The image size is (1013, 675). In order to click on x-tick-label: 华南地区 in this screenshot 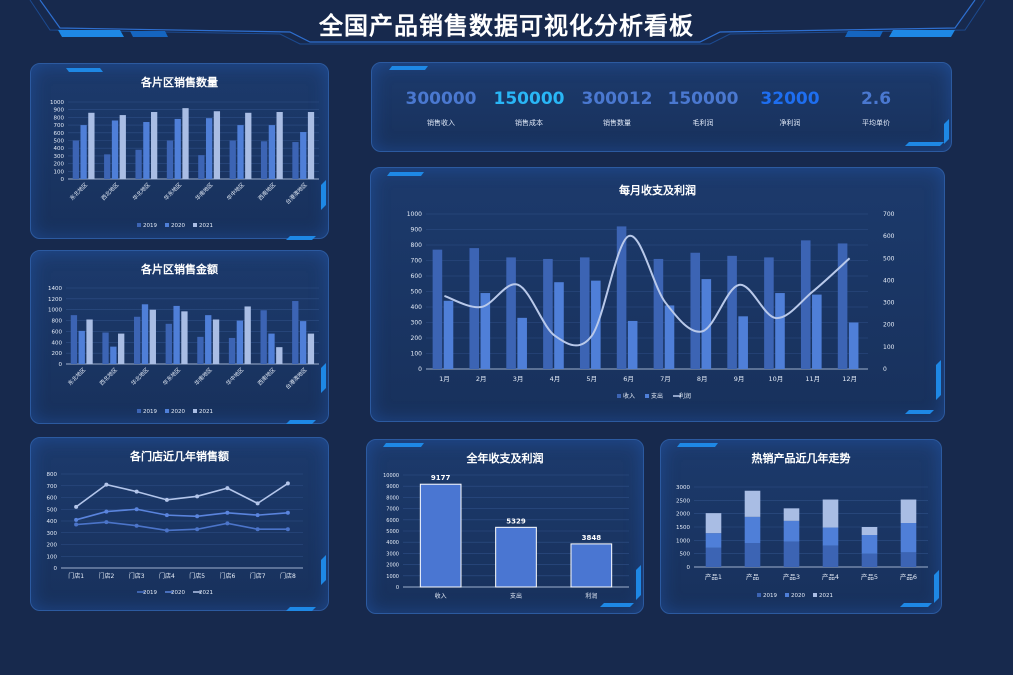, I will do `click(204, 376)`.